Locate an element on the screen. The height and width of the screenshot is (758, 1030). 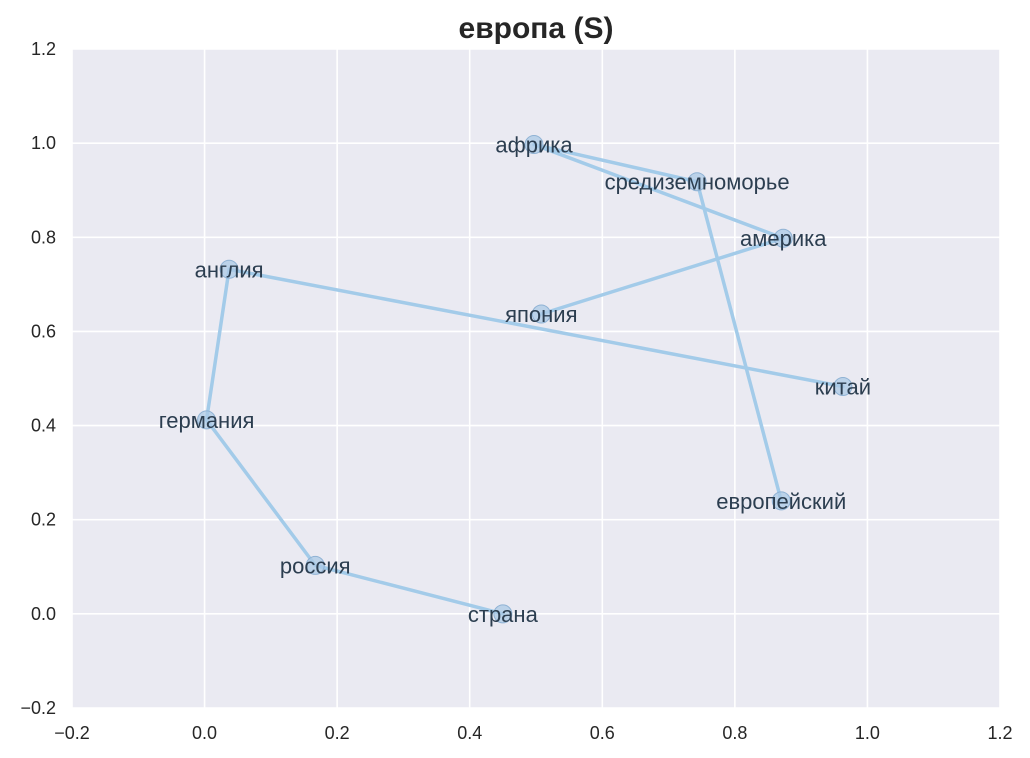
point-label: европейский is located at coordinates (781, 501).